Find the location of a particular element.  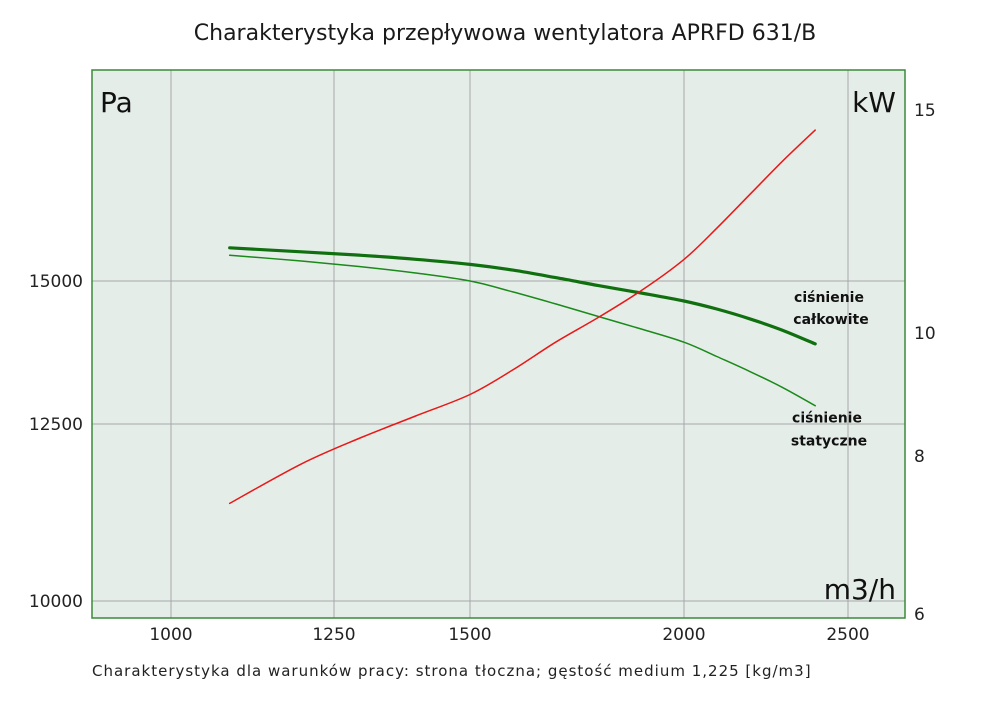

x-tick-label-1000: 1000 is located at coordinates (170, 635).